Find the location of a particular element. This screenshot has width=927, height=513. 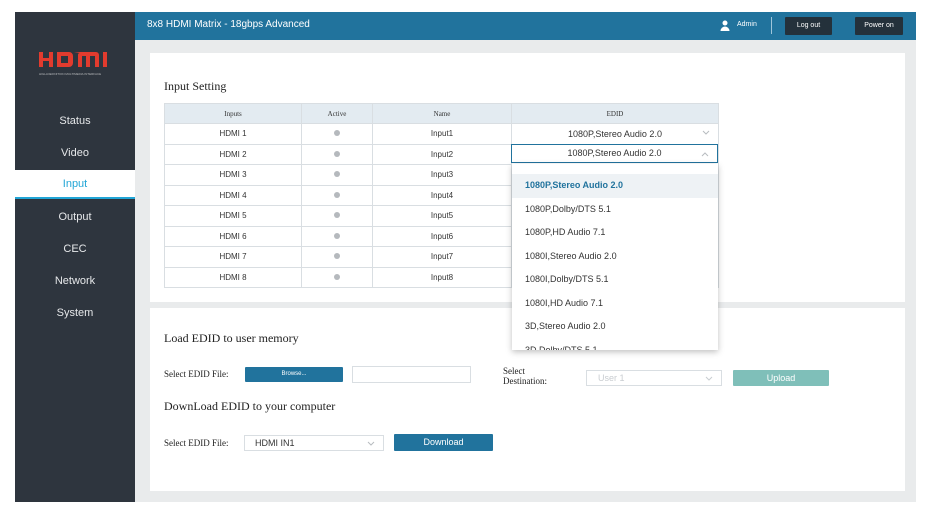

nav-item-input: Input is located at coordinates (75, 184).